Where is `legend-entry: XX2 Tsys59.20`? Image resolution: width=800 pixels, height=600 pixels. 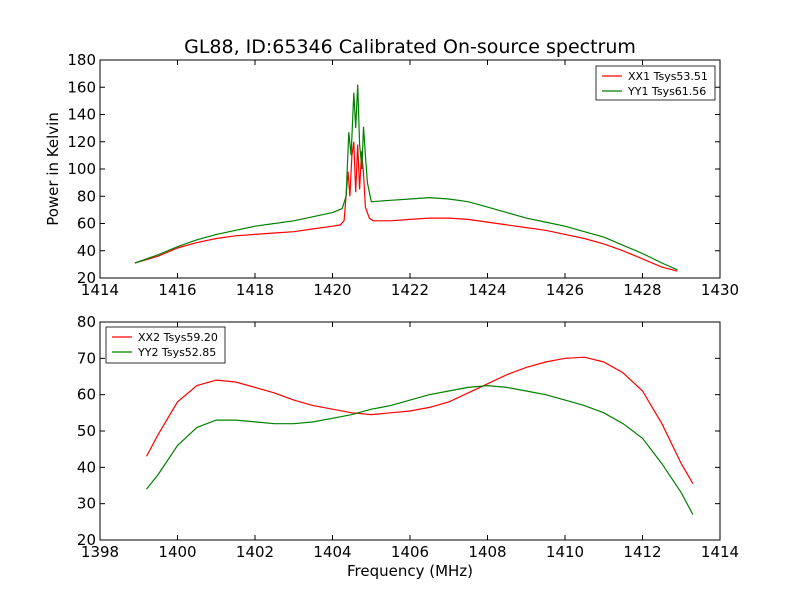
legend-entry: XX2 Tsys59.20 is located at coordinates (178, 337).